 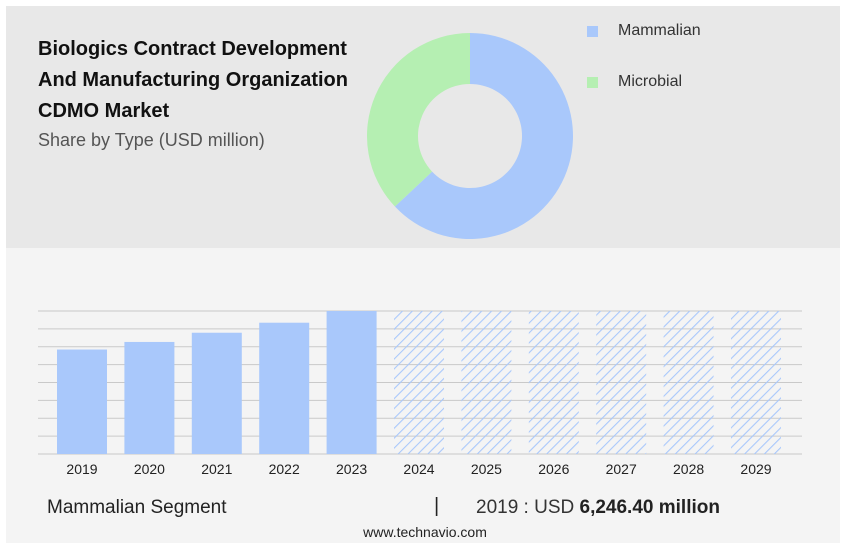 What do you see at coordinates (486, 469) in the screenshot?
I see `x-tick-label-2025: 2025` at bounding box center [486, 469].